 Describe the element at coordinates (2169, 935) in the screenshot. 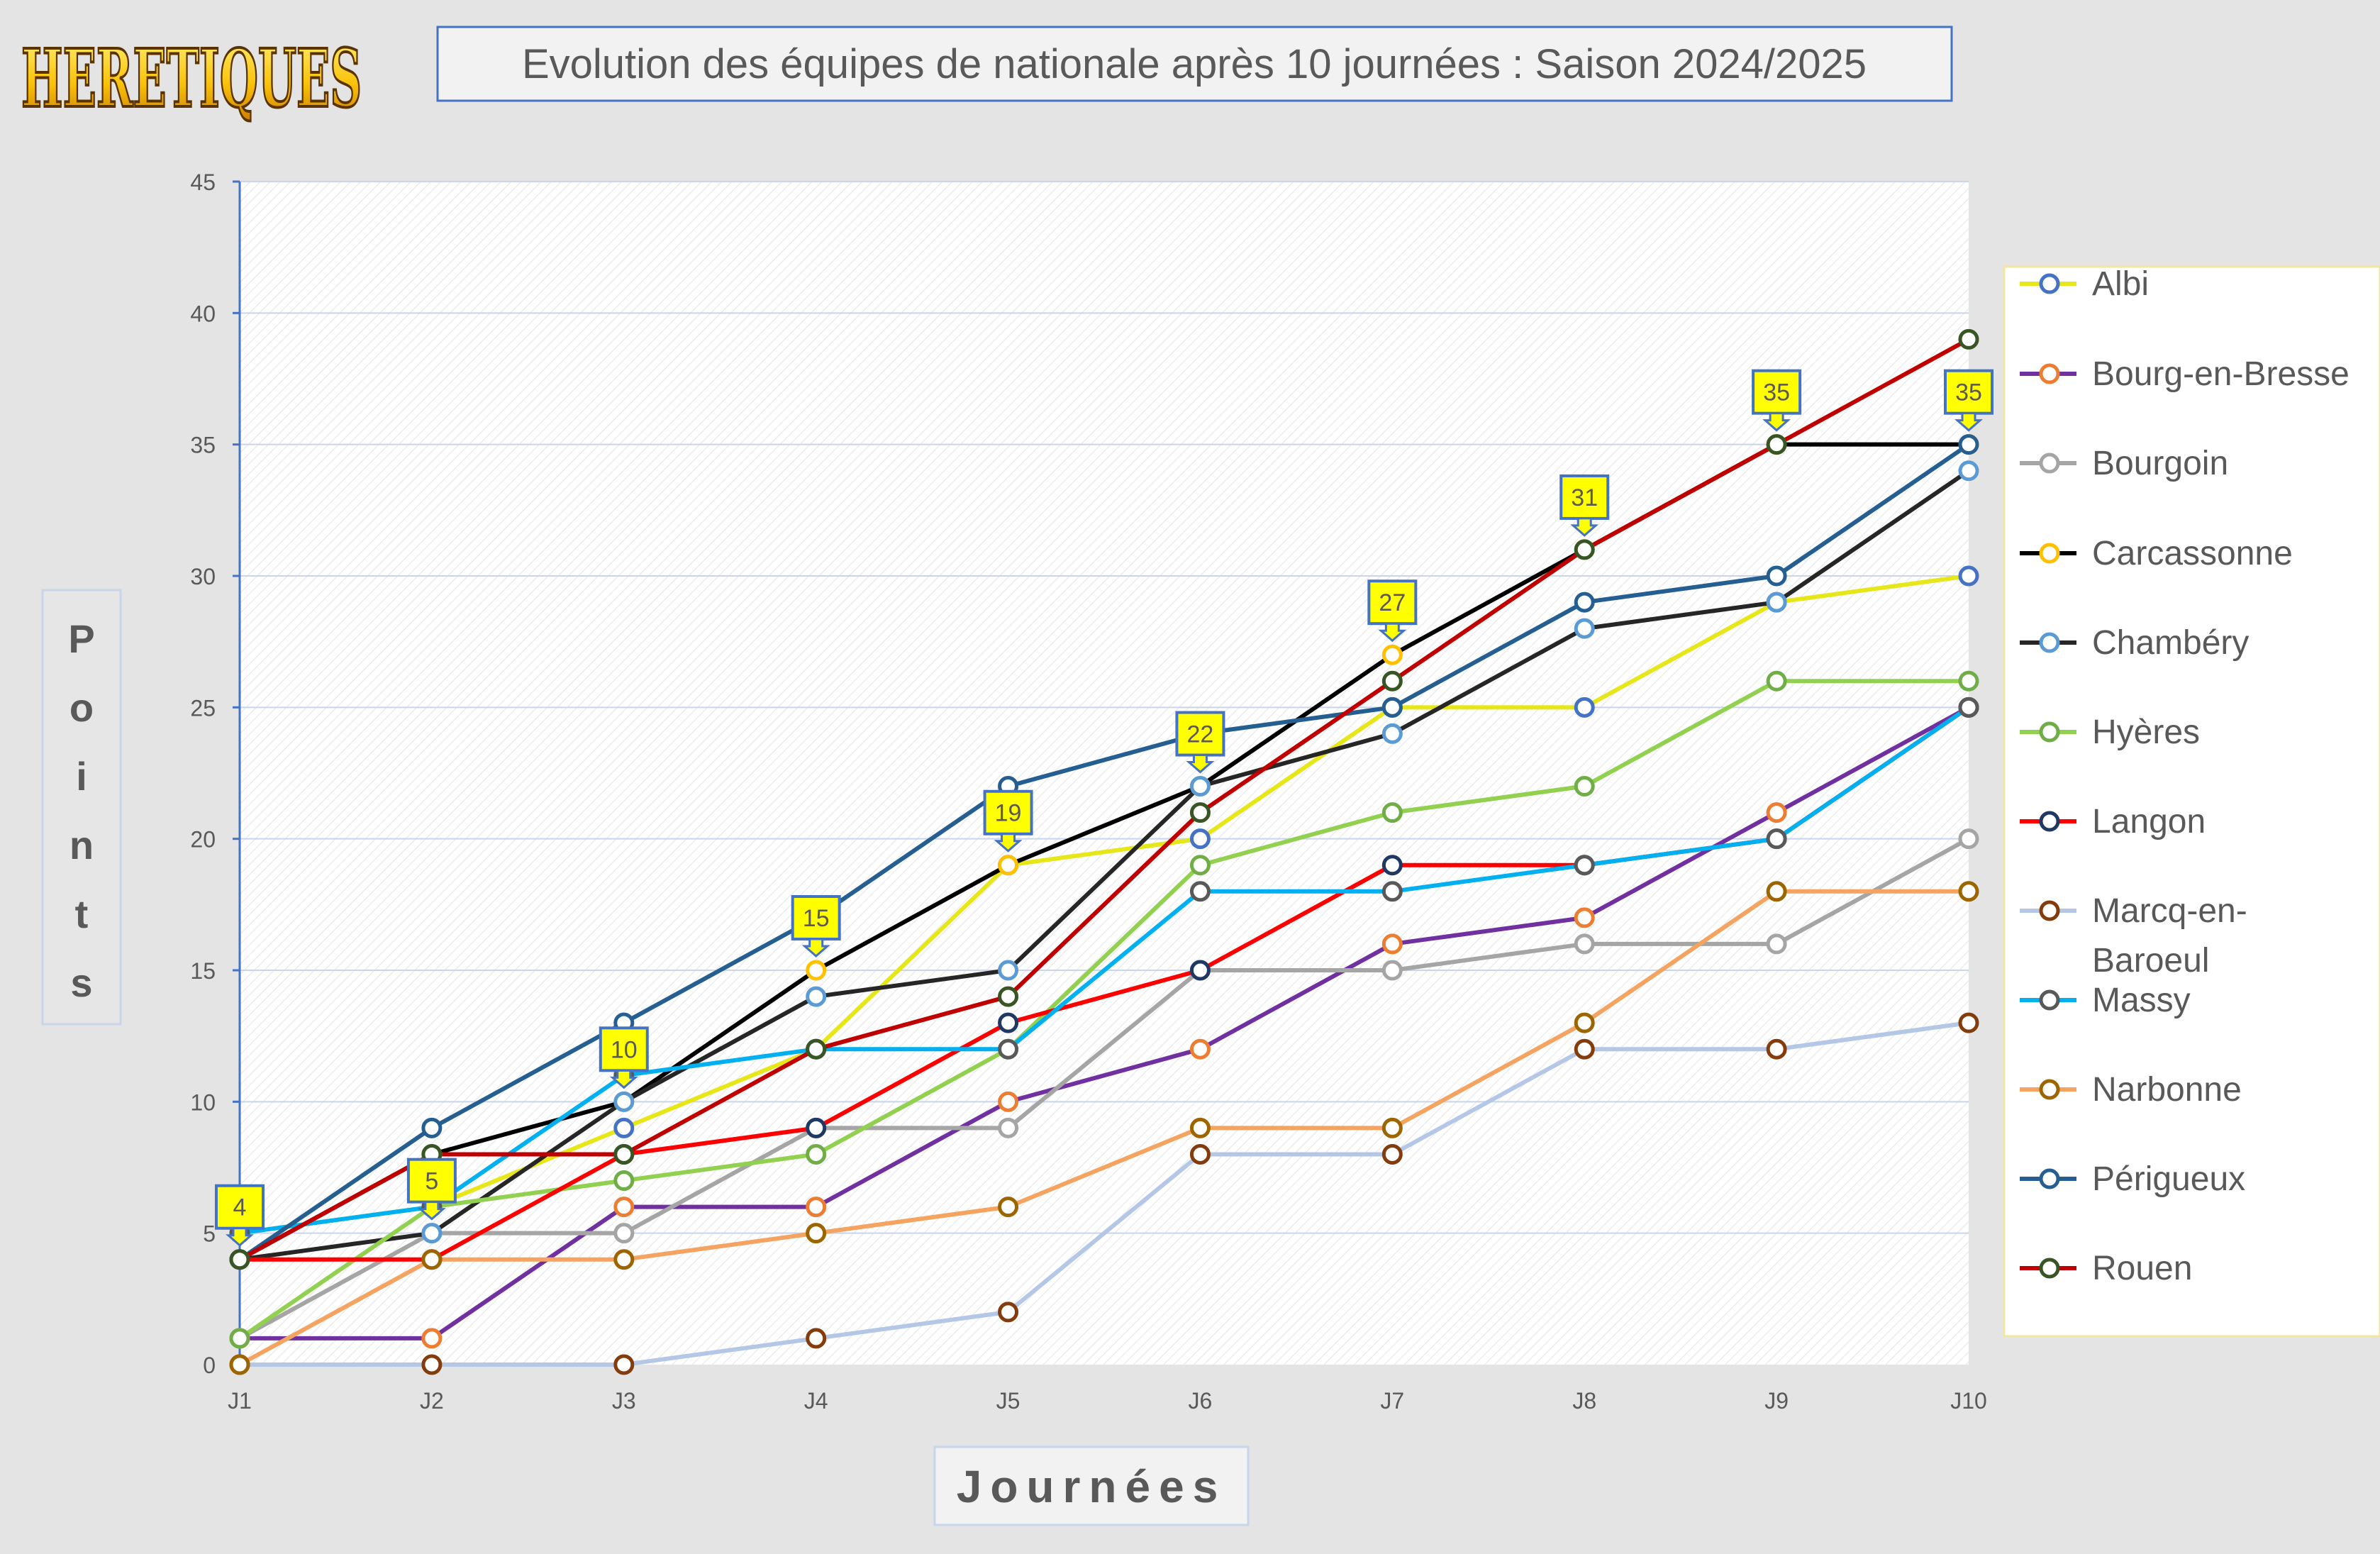

I see `legend-label: Marcq-en-Baroeul` at that location.